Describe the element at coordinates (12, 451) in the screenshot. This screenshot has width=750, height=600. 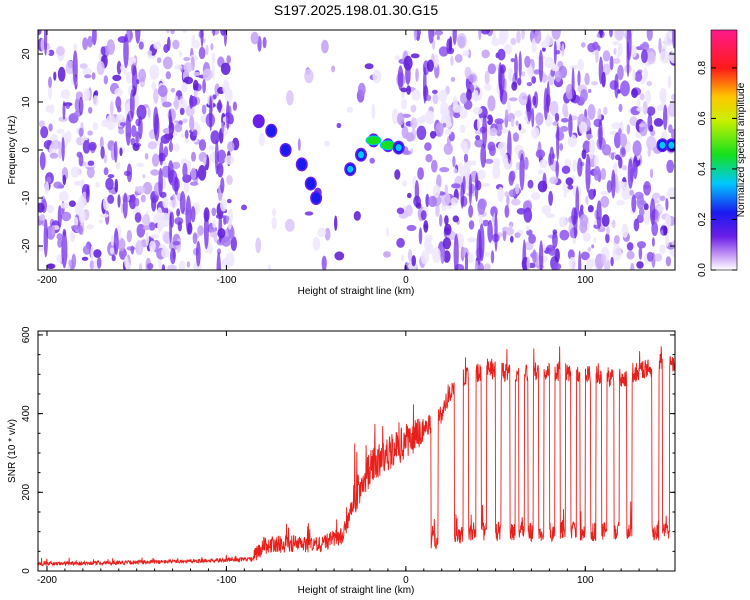
I see `snr-ylabel: SNR (10 * v/v)` at that location.